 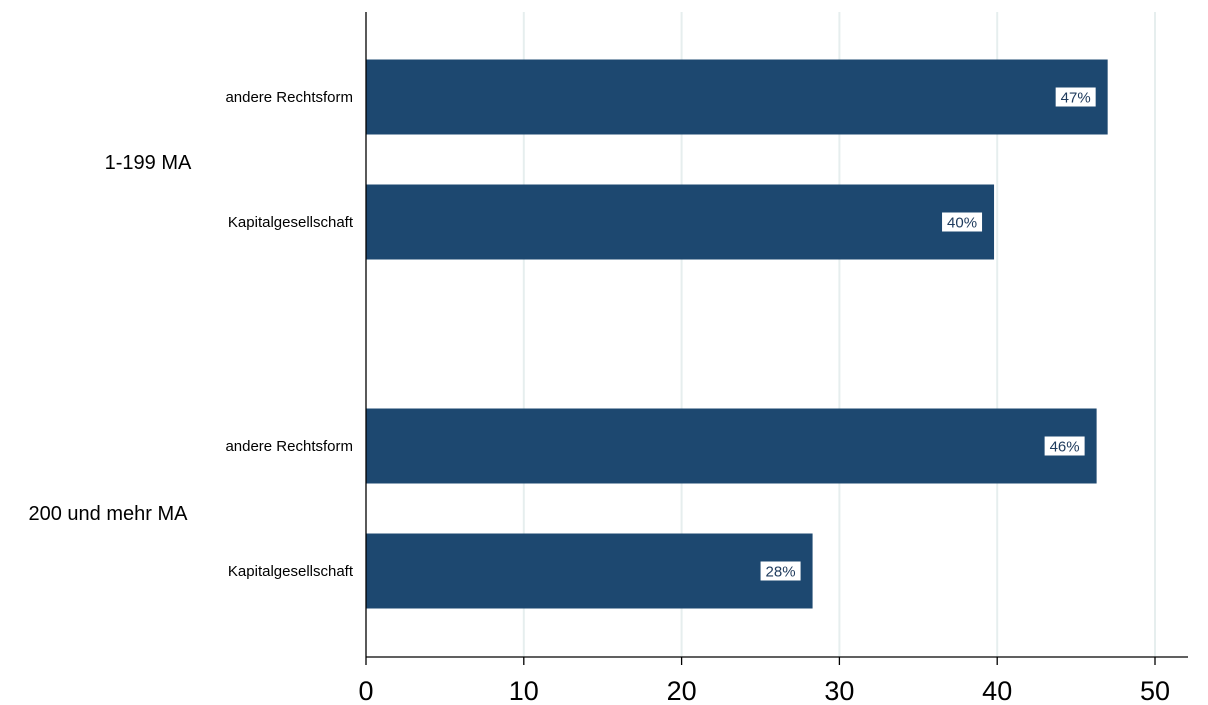 I want to click on x-tick-label: 40, so click(x=997, y=690).